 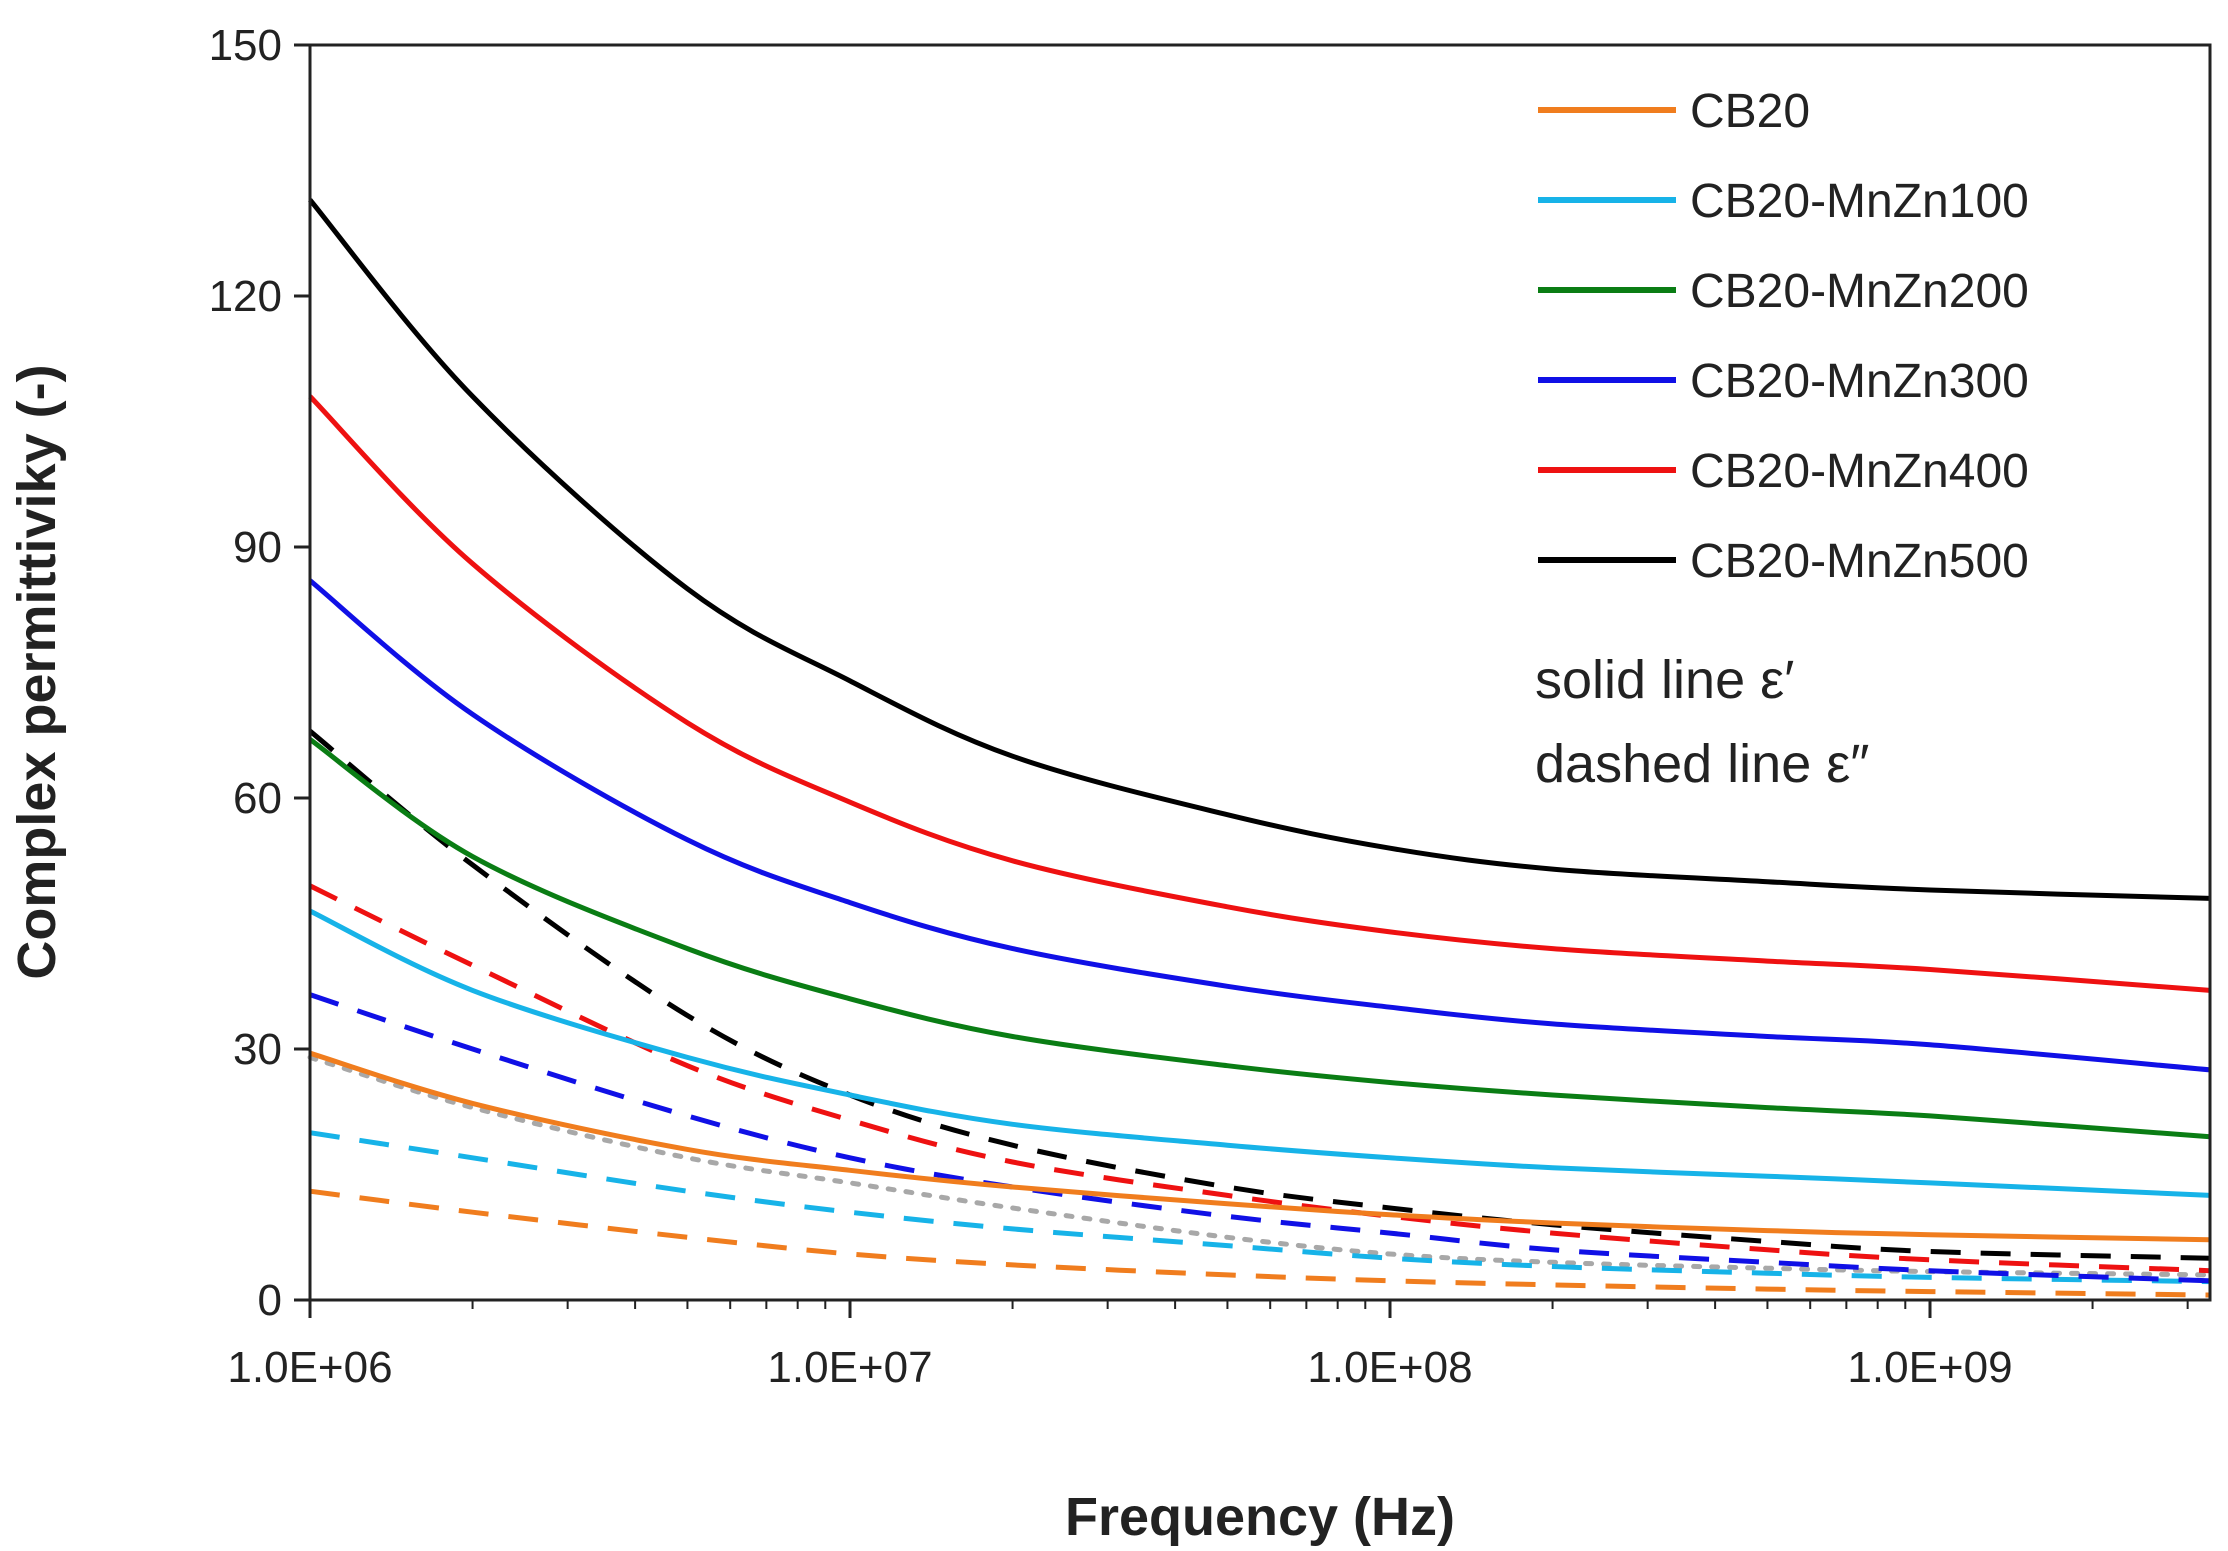 I want to click on y-tick-label: 30, so click(x=257, y=1049).